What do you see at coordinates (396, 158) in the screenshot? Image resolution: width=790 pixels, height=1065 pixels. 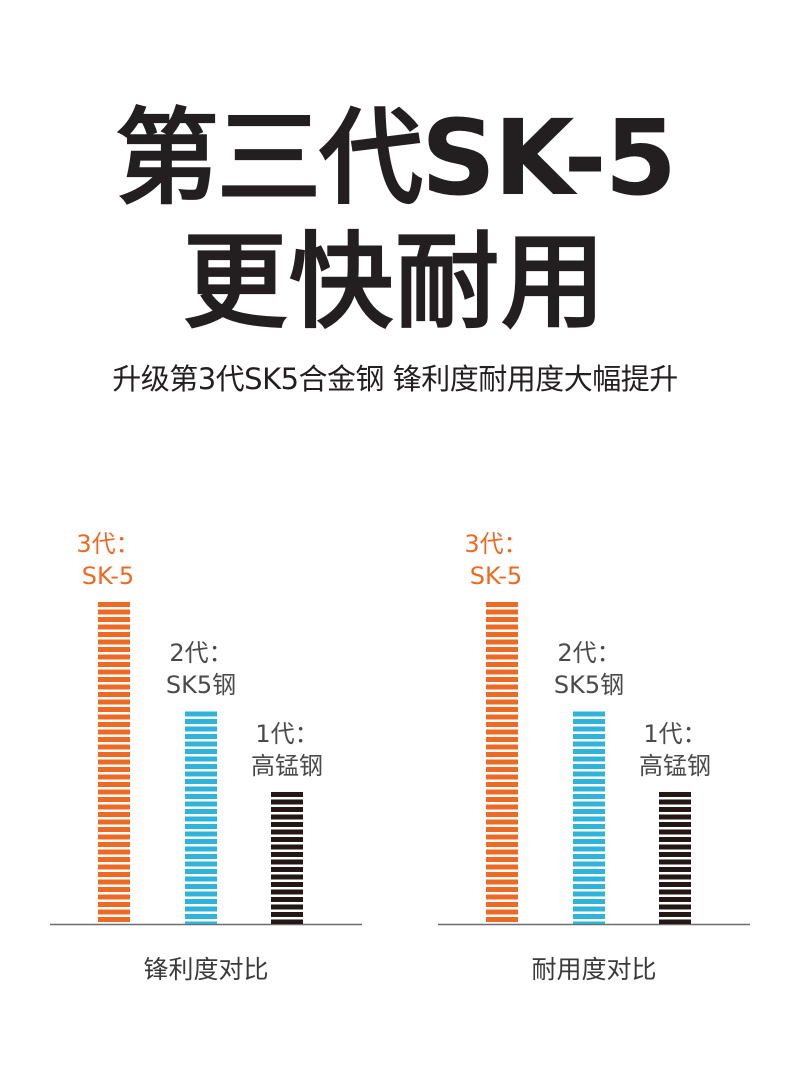 I see `headline-line-1: 第三代SK-5` at bounding box center [396, 158].